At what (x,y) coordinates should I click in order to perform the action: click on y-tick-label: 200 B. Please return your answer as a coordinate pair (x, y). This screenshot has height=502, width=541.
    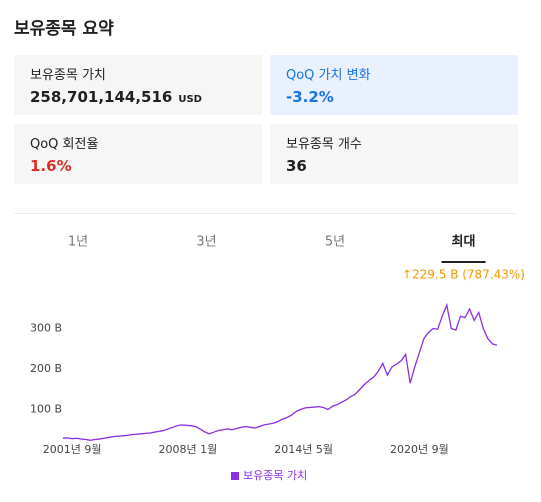
    Looking at the image, I should click on (46, 368).